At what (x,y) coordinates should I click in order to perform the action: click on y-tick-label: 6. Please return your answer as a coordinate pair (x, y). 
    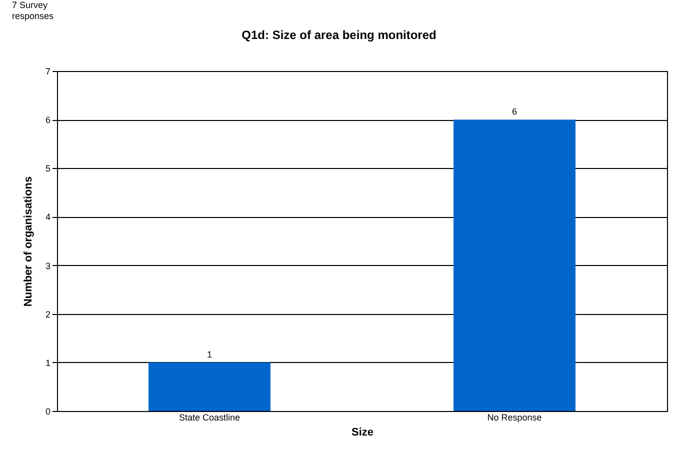
    Looking at the image, I should click on (47, 120).